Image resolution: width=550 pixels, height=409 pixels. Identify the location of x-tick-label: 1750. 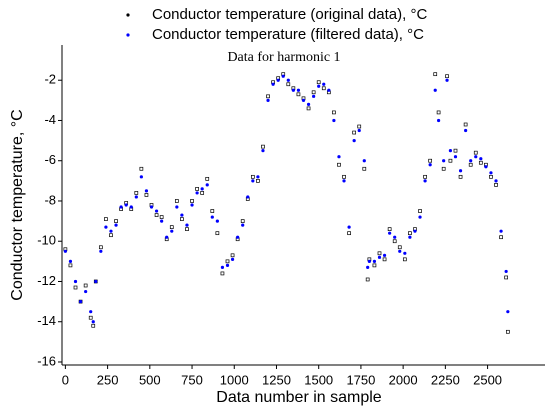
(360, 379).